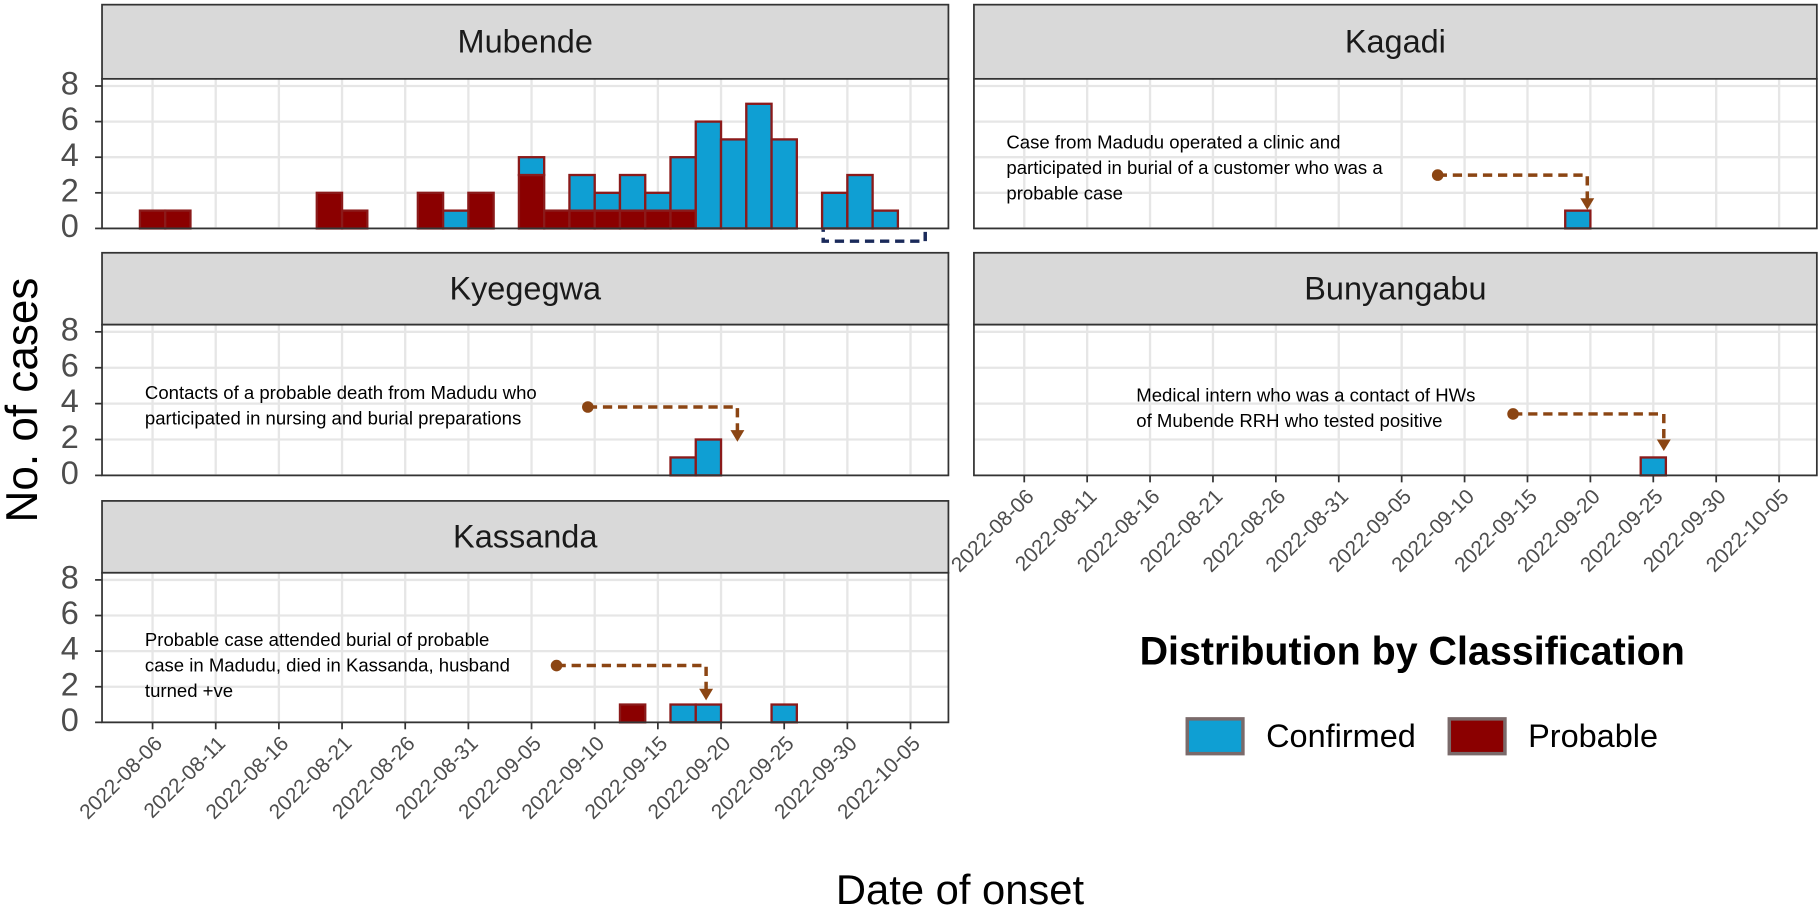 Image resolution: width=1818 pixels, height=916 pixels. I want to click on legend-title: Distribution by Classification, so click(1412, 651).